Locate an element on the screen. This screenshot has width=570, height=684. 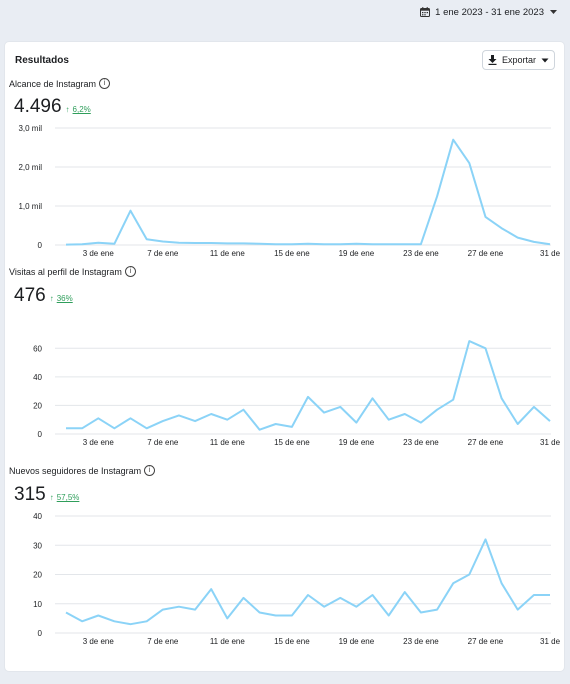
calendar-icon is located at coordinates (425, 12).